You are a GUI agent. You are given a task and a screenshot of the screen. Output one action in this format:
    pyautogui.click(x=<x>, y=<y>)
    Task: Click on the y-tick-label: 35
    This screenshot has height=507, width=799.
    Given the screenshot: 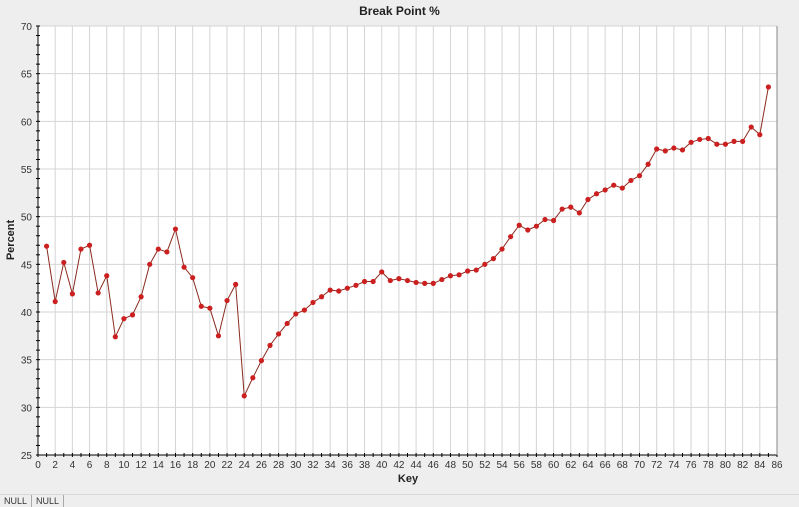 What is the action you would take?
    pyautogui.click(x=27, y=361)
    